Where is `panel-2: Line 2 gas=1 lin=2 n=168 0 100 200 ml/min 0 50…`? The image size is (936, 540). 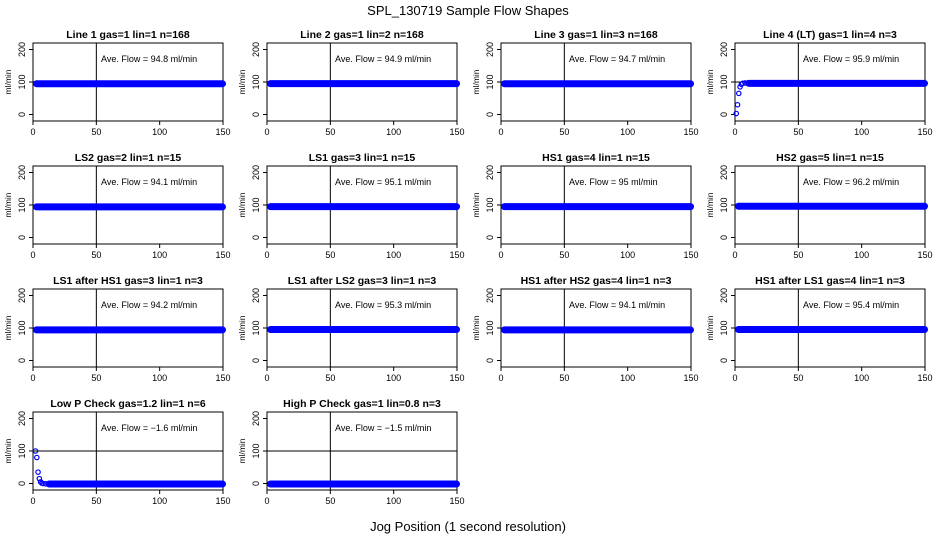
panel-2: Line 2 gas=1 lin=2 n=168 0 100 200 ml/min 0 50… is located at coordinates (351, 83).